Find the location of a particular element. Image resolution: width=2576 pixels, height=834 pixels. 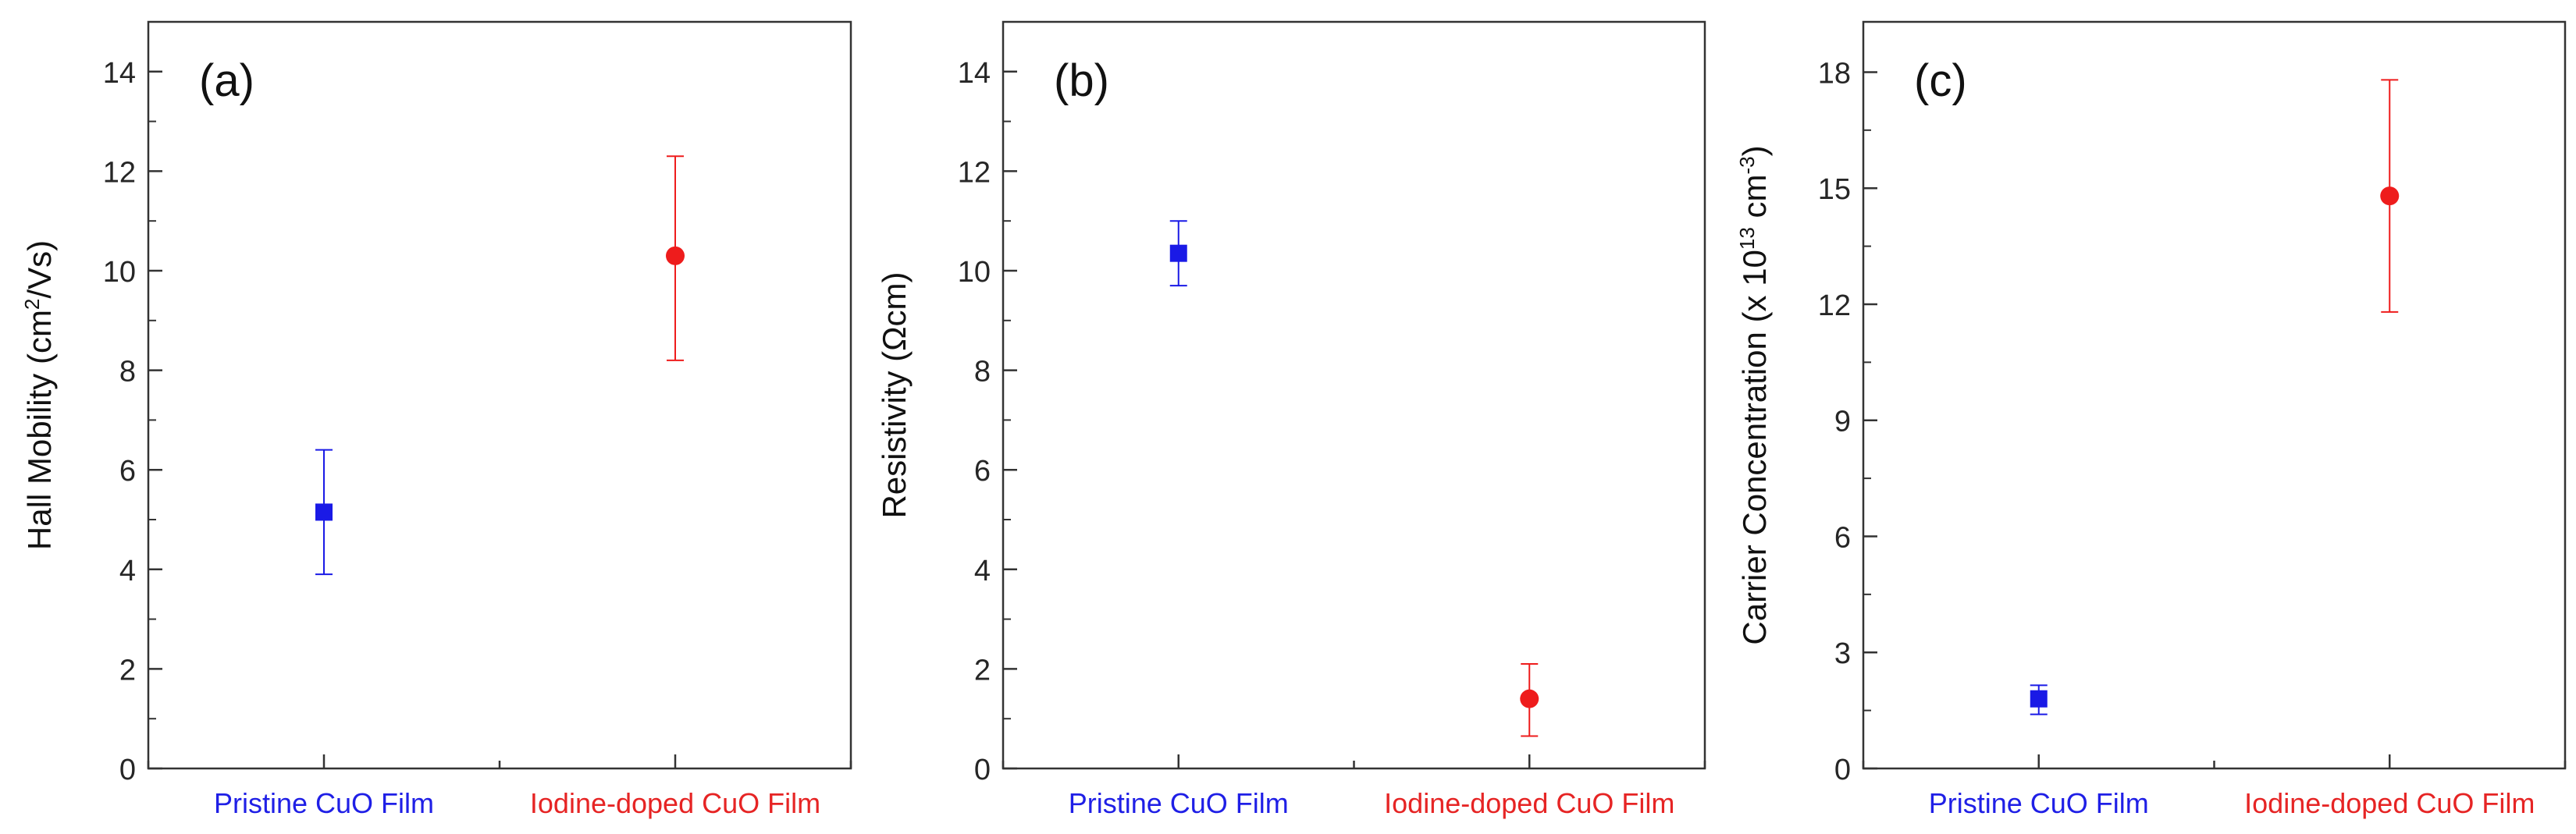

y-axis-label: Resistivity (Ωcm) is located at coordinates (894, 394).